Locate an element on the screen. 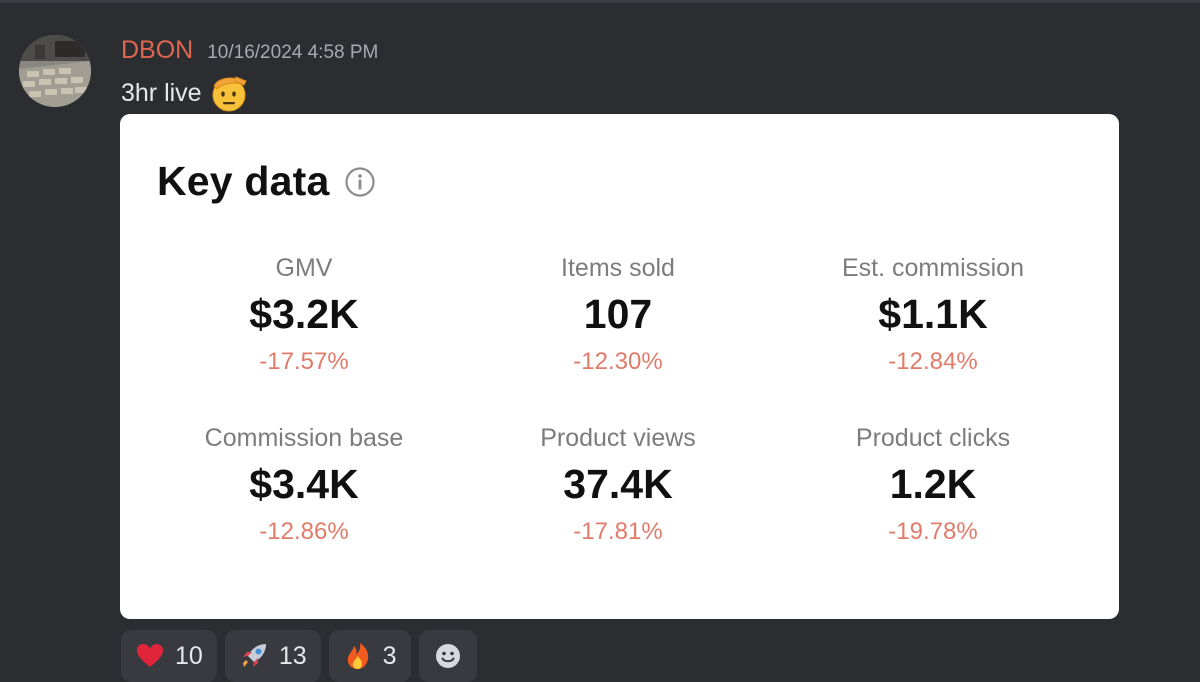 Image resolution: width=1200 pixels, height=682 pixels. metric-gmv: GMV $3.2K -17.57% is located at coordinates (304, 315).